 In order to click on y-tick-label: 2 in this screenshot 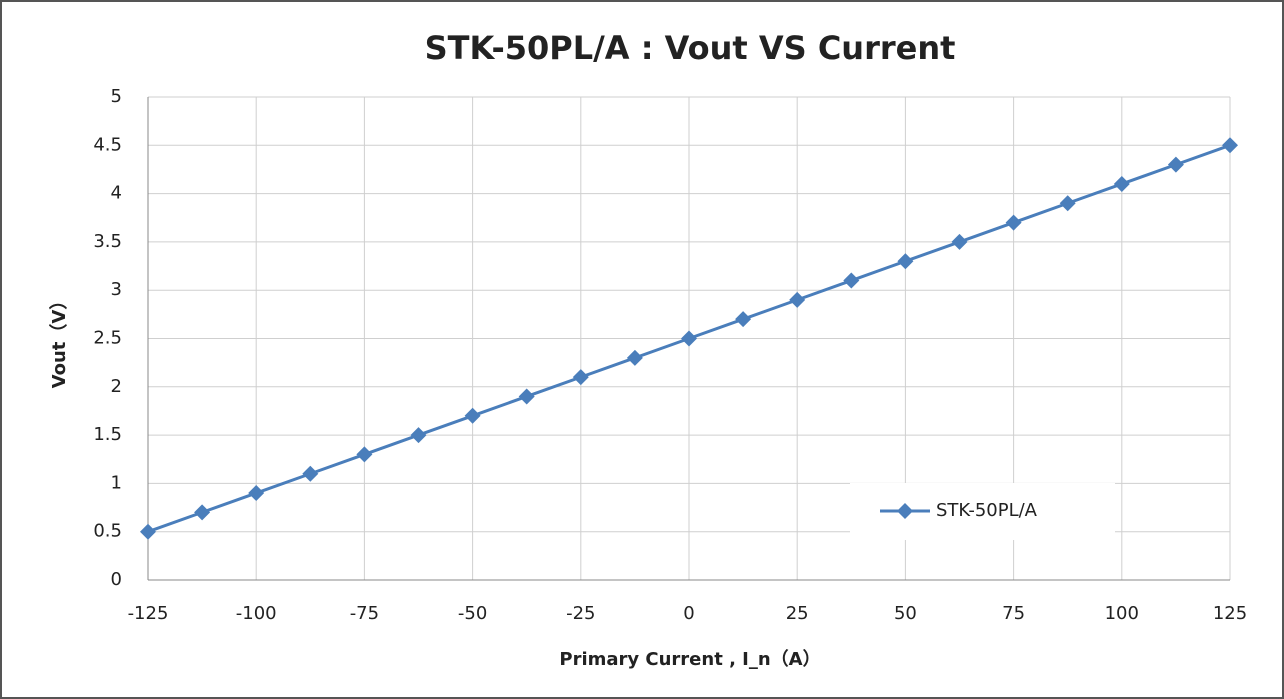, I will do `click(116, 386)`.